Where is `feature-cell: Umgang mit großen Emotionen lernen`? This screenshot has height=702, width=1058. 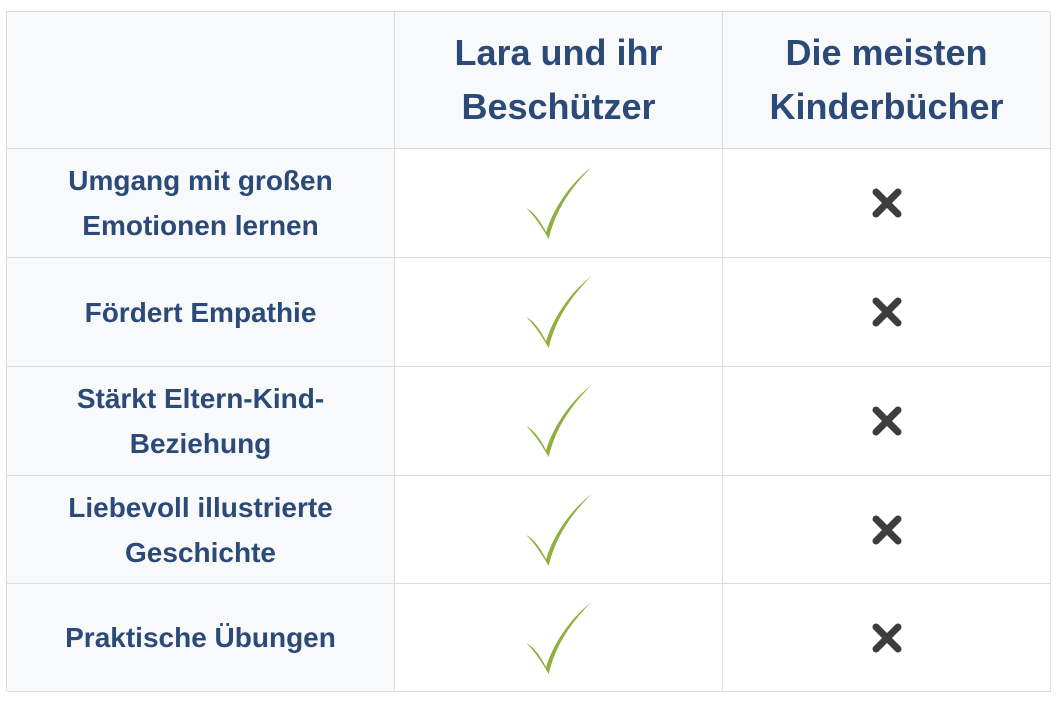
feature-cell: Umgang mit großen Emotionen lernen is located at coordinates (201, 203).